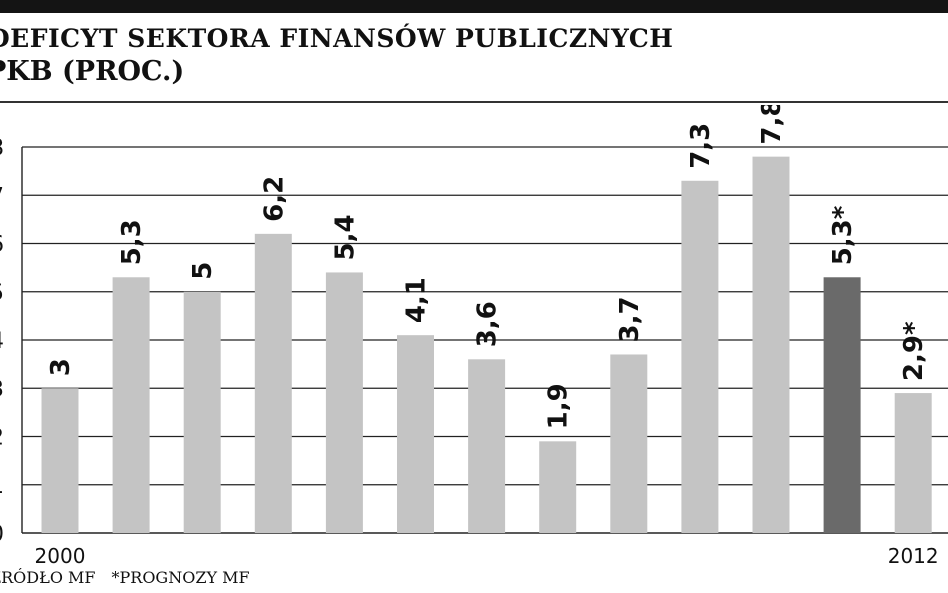 Image resolution: width=948 pixels, height=593 pixels. I want to click on y-tick-label: 7, so click(2, 196).